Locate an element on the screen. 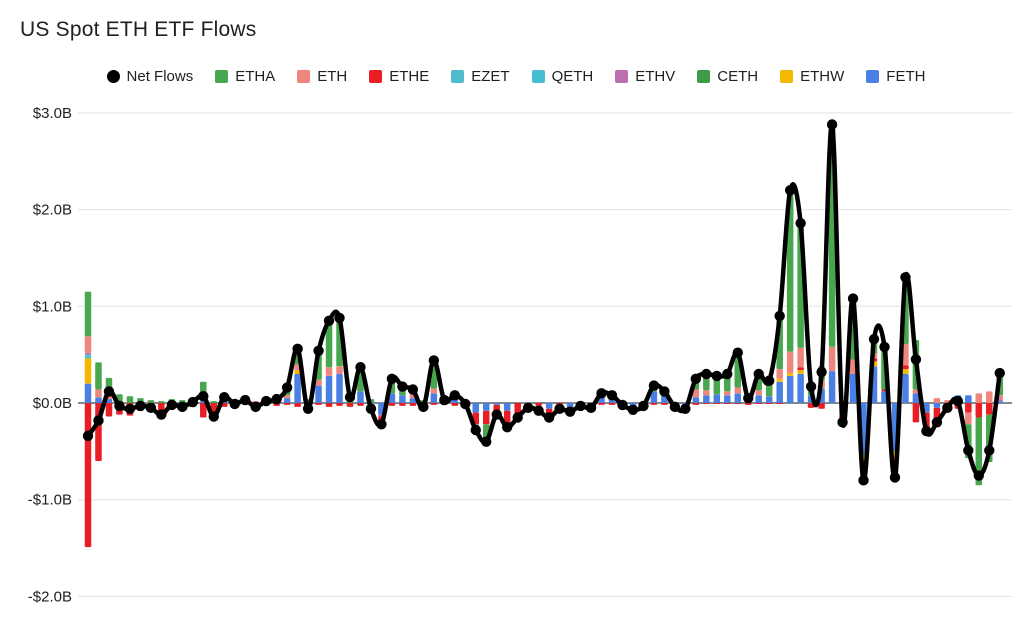  legend-item-ethe: ETHE is located at coordinates (399, 76).